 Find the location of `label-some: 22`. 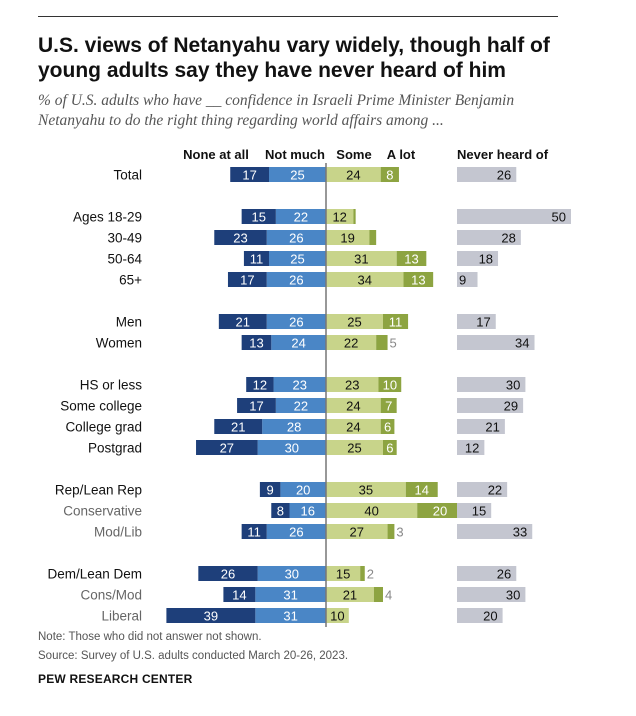

label-some: 22 is located at coordinates (351, 343).